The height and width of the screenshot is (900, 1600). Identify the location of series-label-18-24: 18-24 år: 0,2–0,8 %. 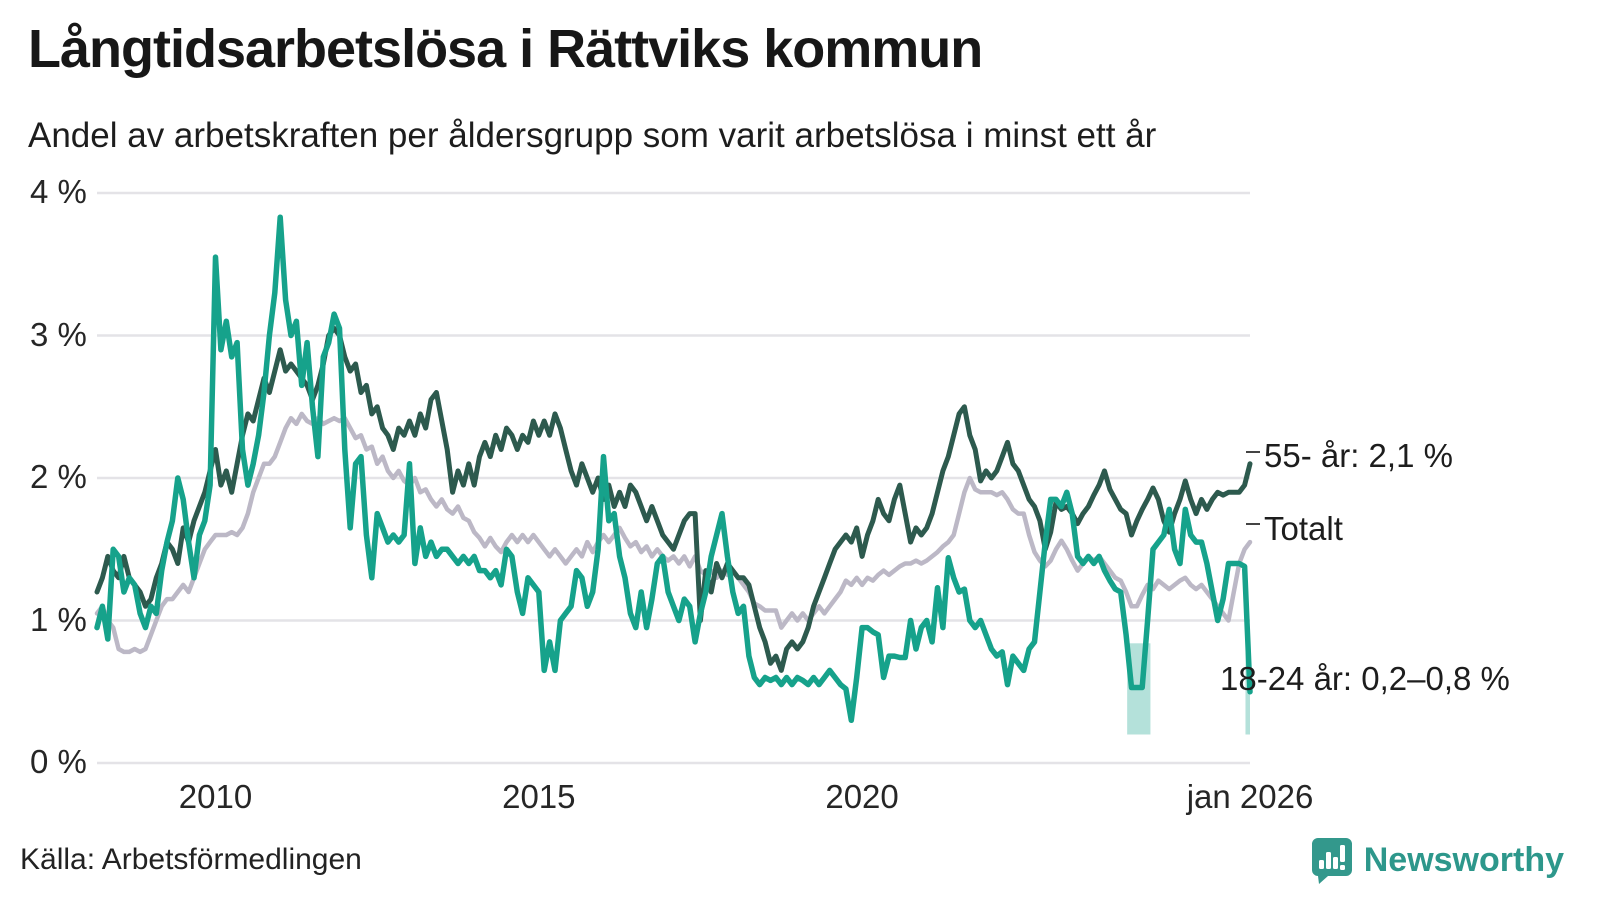
(1365, 678).